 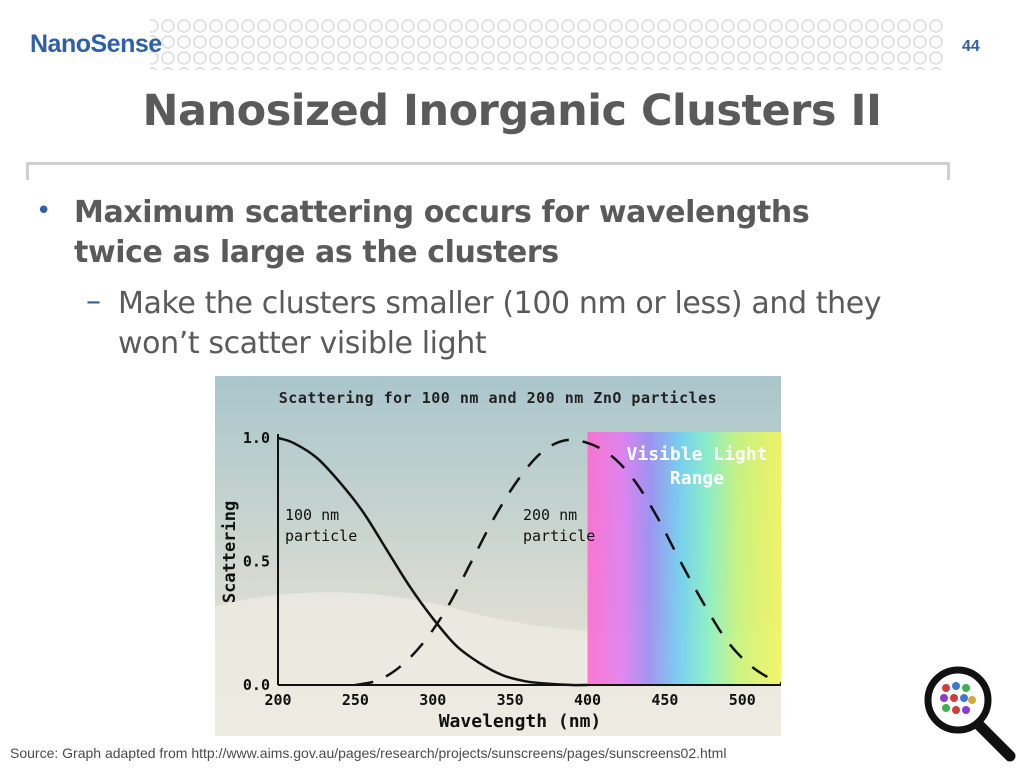 I want to click on series-line-100nm, so click(x=432, y=561).